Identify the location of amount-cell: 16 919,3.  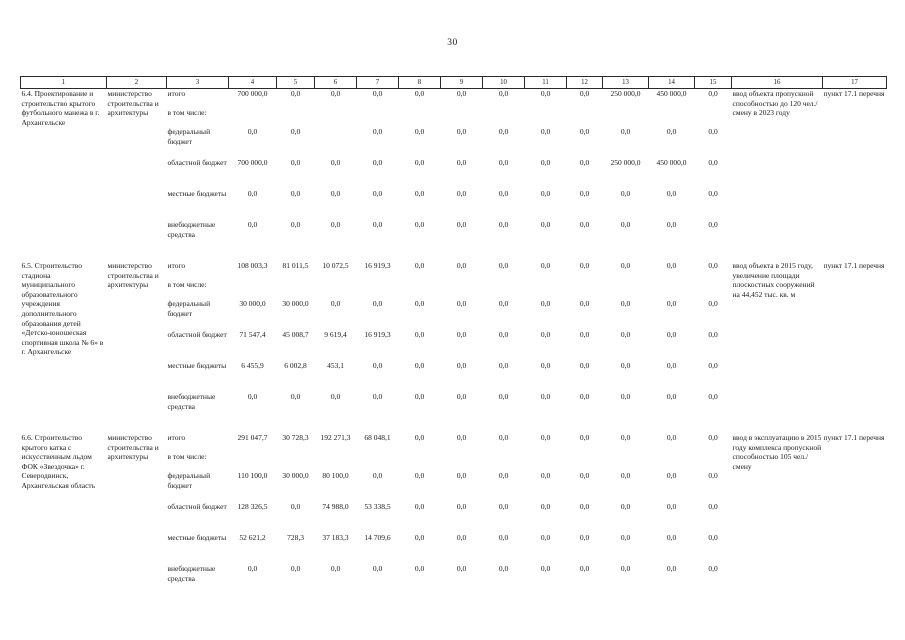
(377, 334).